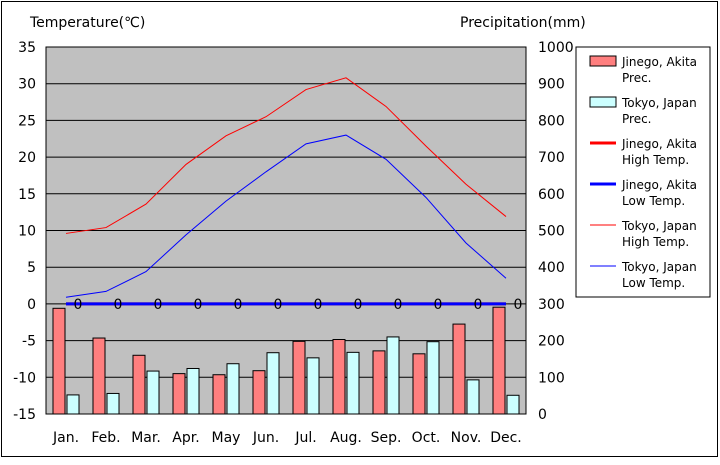  I want to click on right-tick-label: 0, so click(542, 415).